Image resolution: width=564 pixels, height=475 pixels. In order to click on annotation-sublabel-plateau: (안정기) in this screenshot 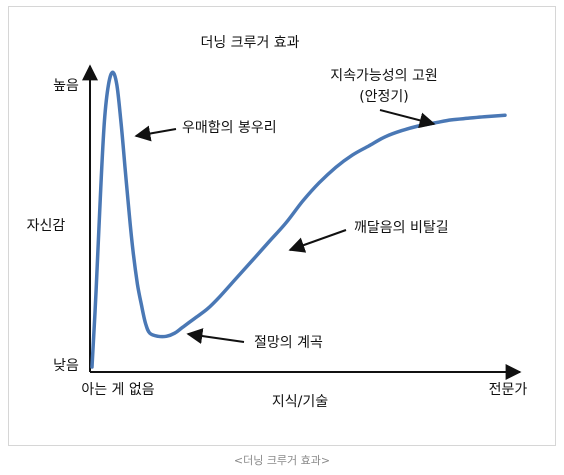, I will do `click(384, 97)`.